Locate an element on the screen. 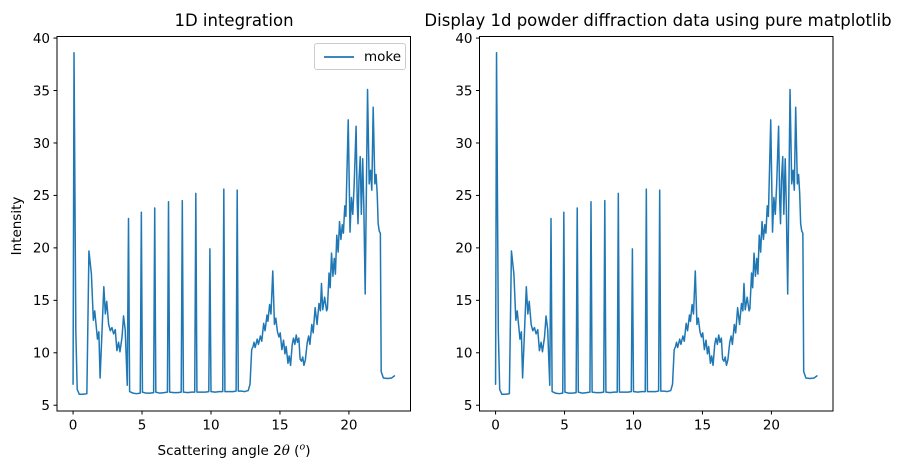 This screenshot has width=900, height=475. xlabel-close-paren: ) is located at coordinates (308, 451).